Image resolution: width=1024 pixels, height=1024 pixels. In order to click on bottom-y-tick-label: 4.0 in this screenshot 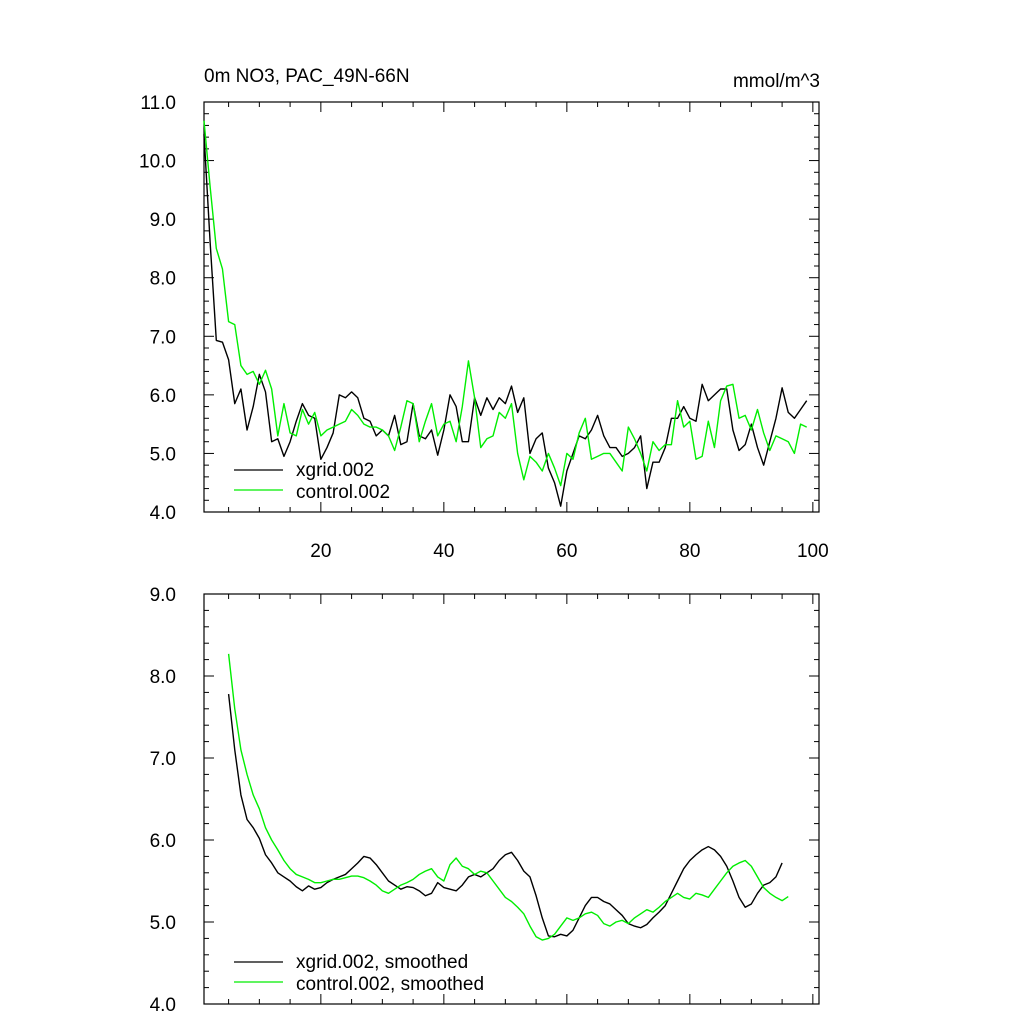, I will do `click(163, 1005)`.